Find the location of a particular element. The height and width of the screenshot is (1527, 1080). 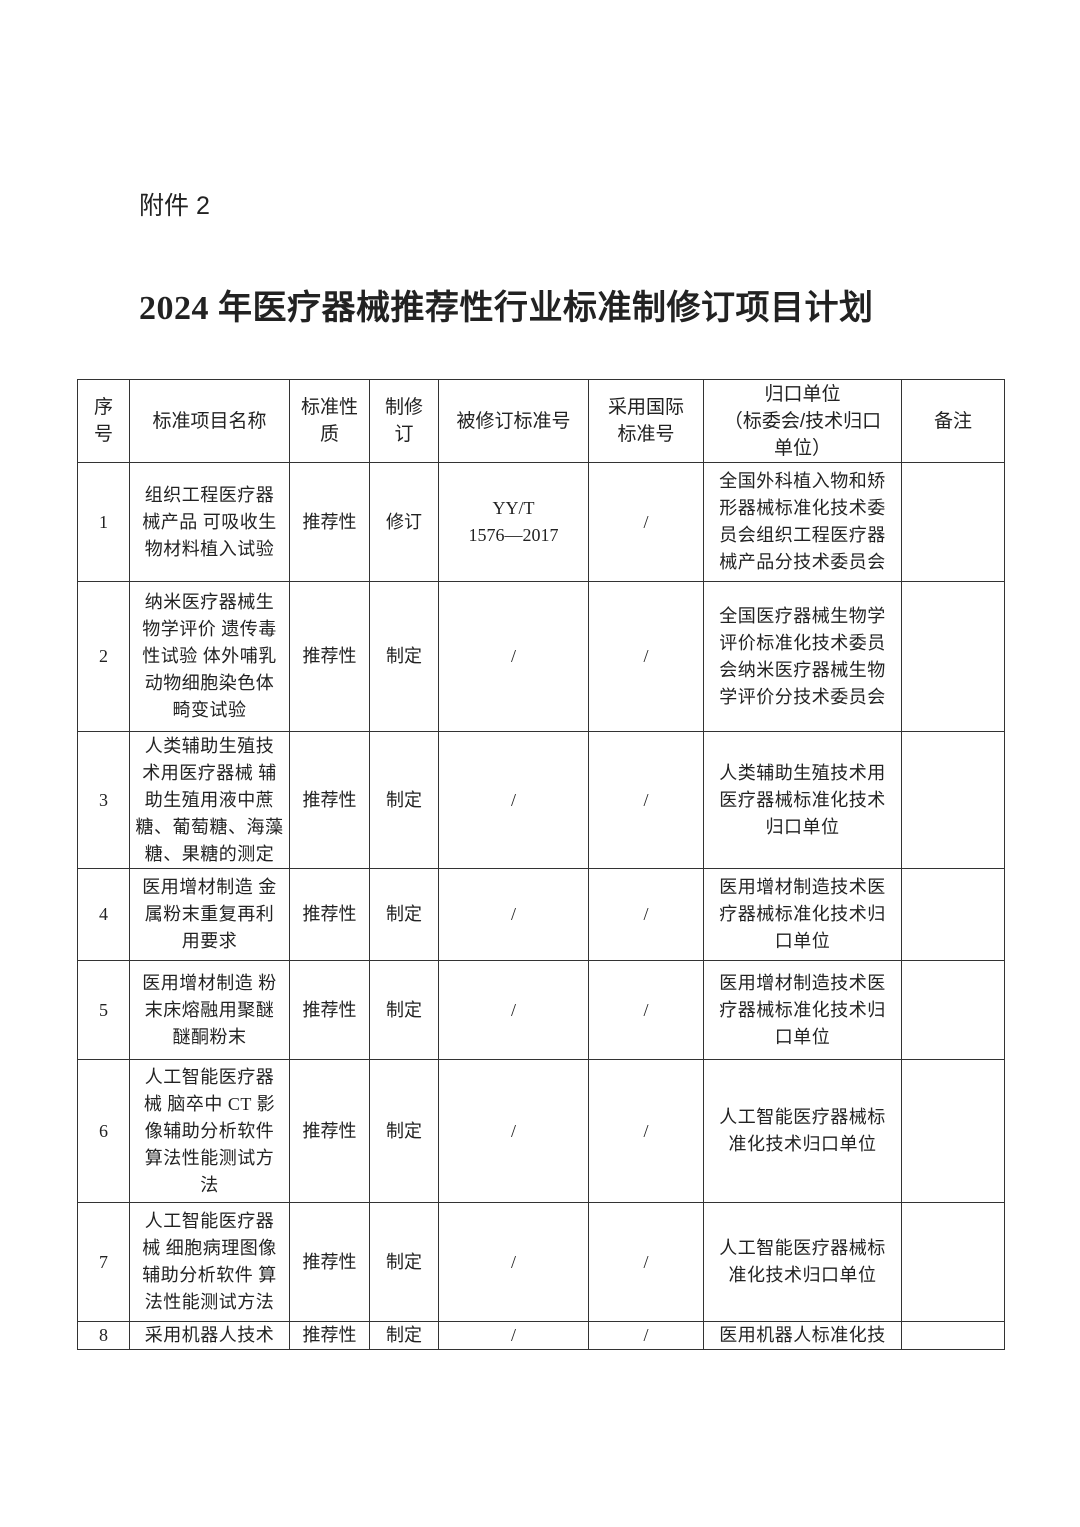

cell-seq-number: 7 is located at coordinates (103, 1262).